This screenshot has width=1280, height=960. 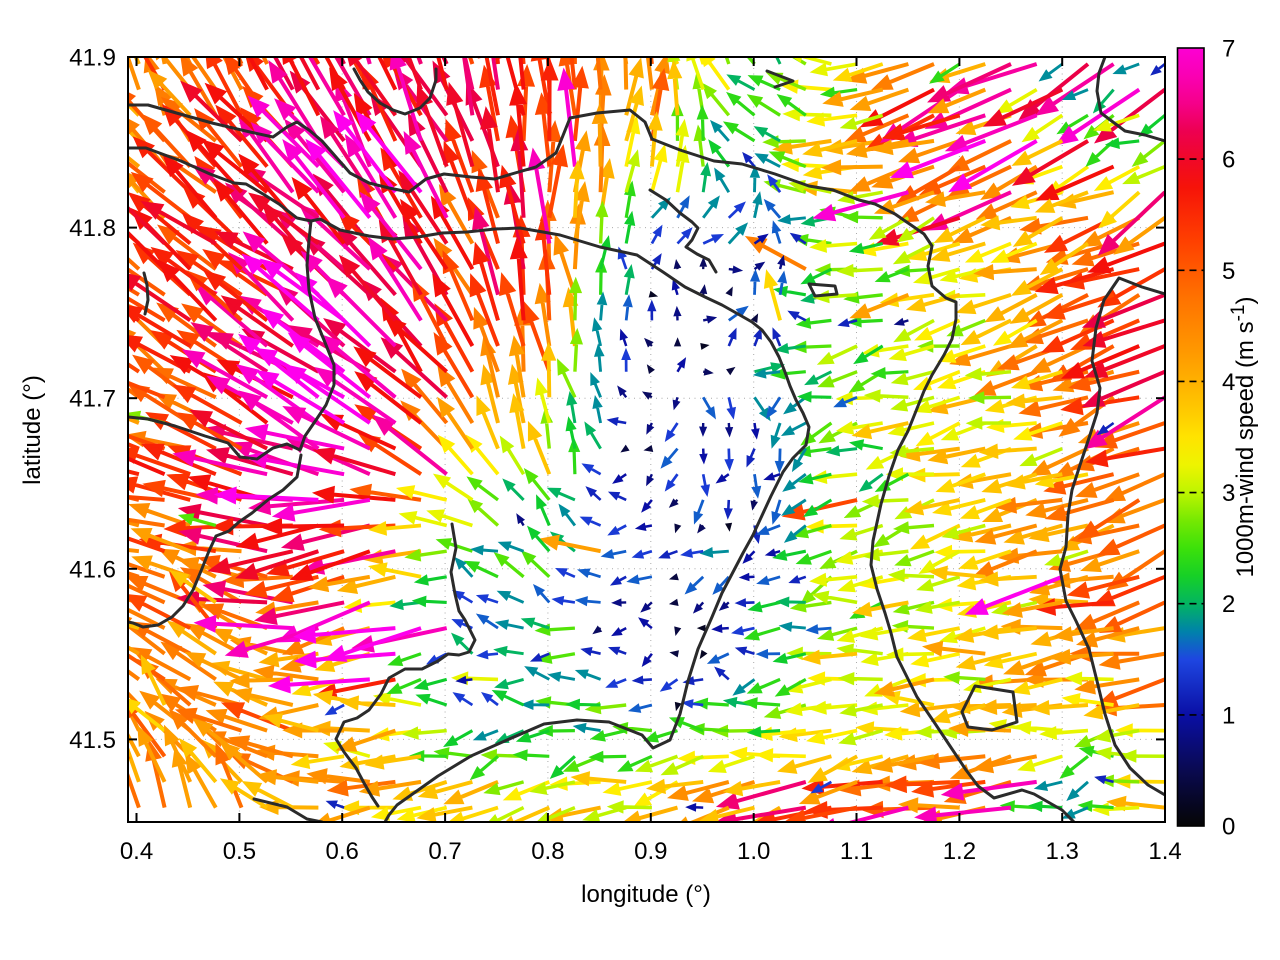 What do you see at coordinates (1228, 715) in the screenshot?
I see `svg-text: 1` at bounding box center [1228, 715].